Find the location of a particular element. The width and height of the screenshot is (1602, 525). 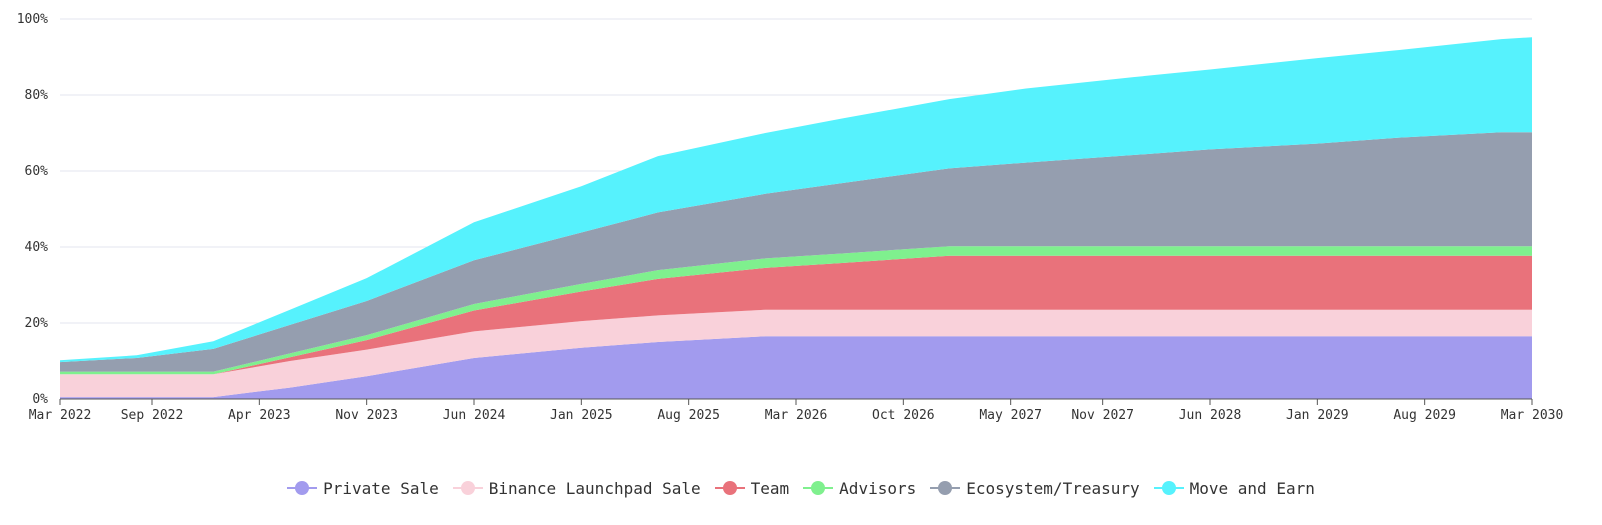

legend-item: Binance Launchpad Sale is located at coordinates (576, 488).